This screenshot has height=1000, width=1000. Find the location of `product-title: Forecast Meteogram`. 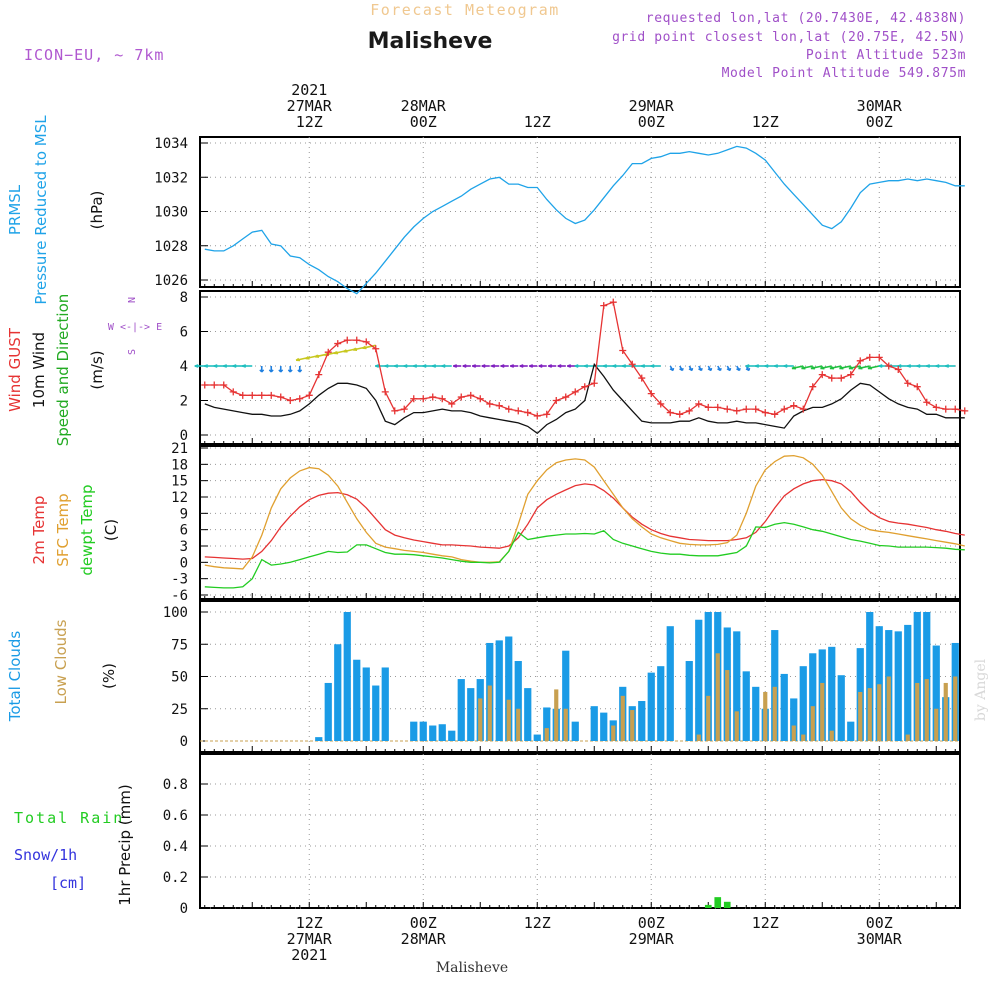

product-title: Forecast Meteogram is located at coordinates (465, 10).